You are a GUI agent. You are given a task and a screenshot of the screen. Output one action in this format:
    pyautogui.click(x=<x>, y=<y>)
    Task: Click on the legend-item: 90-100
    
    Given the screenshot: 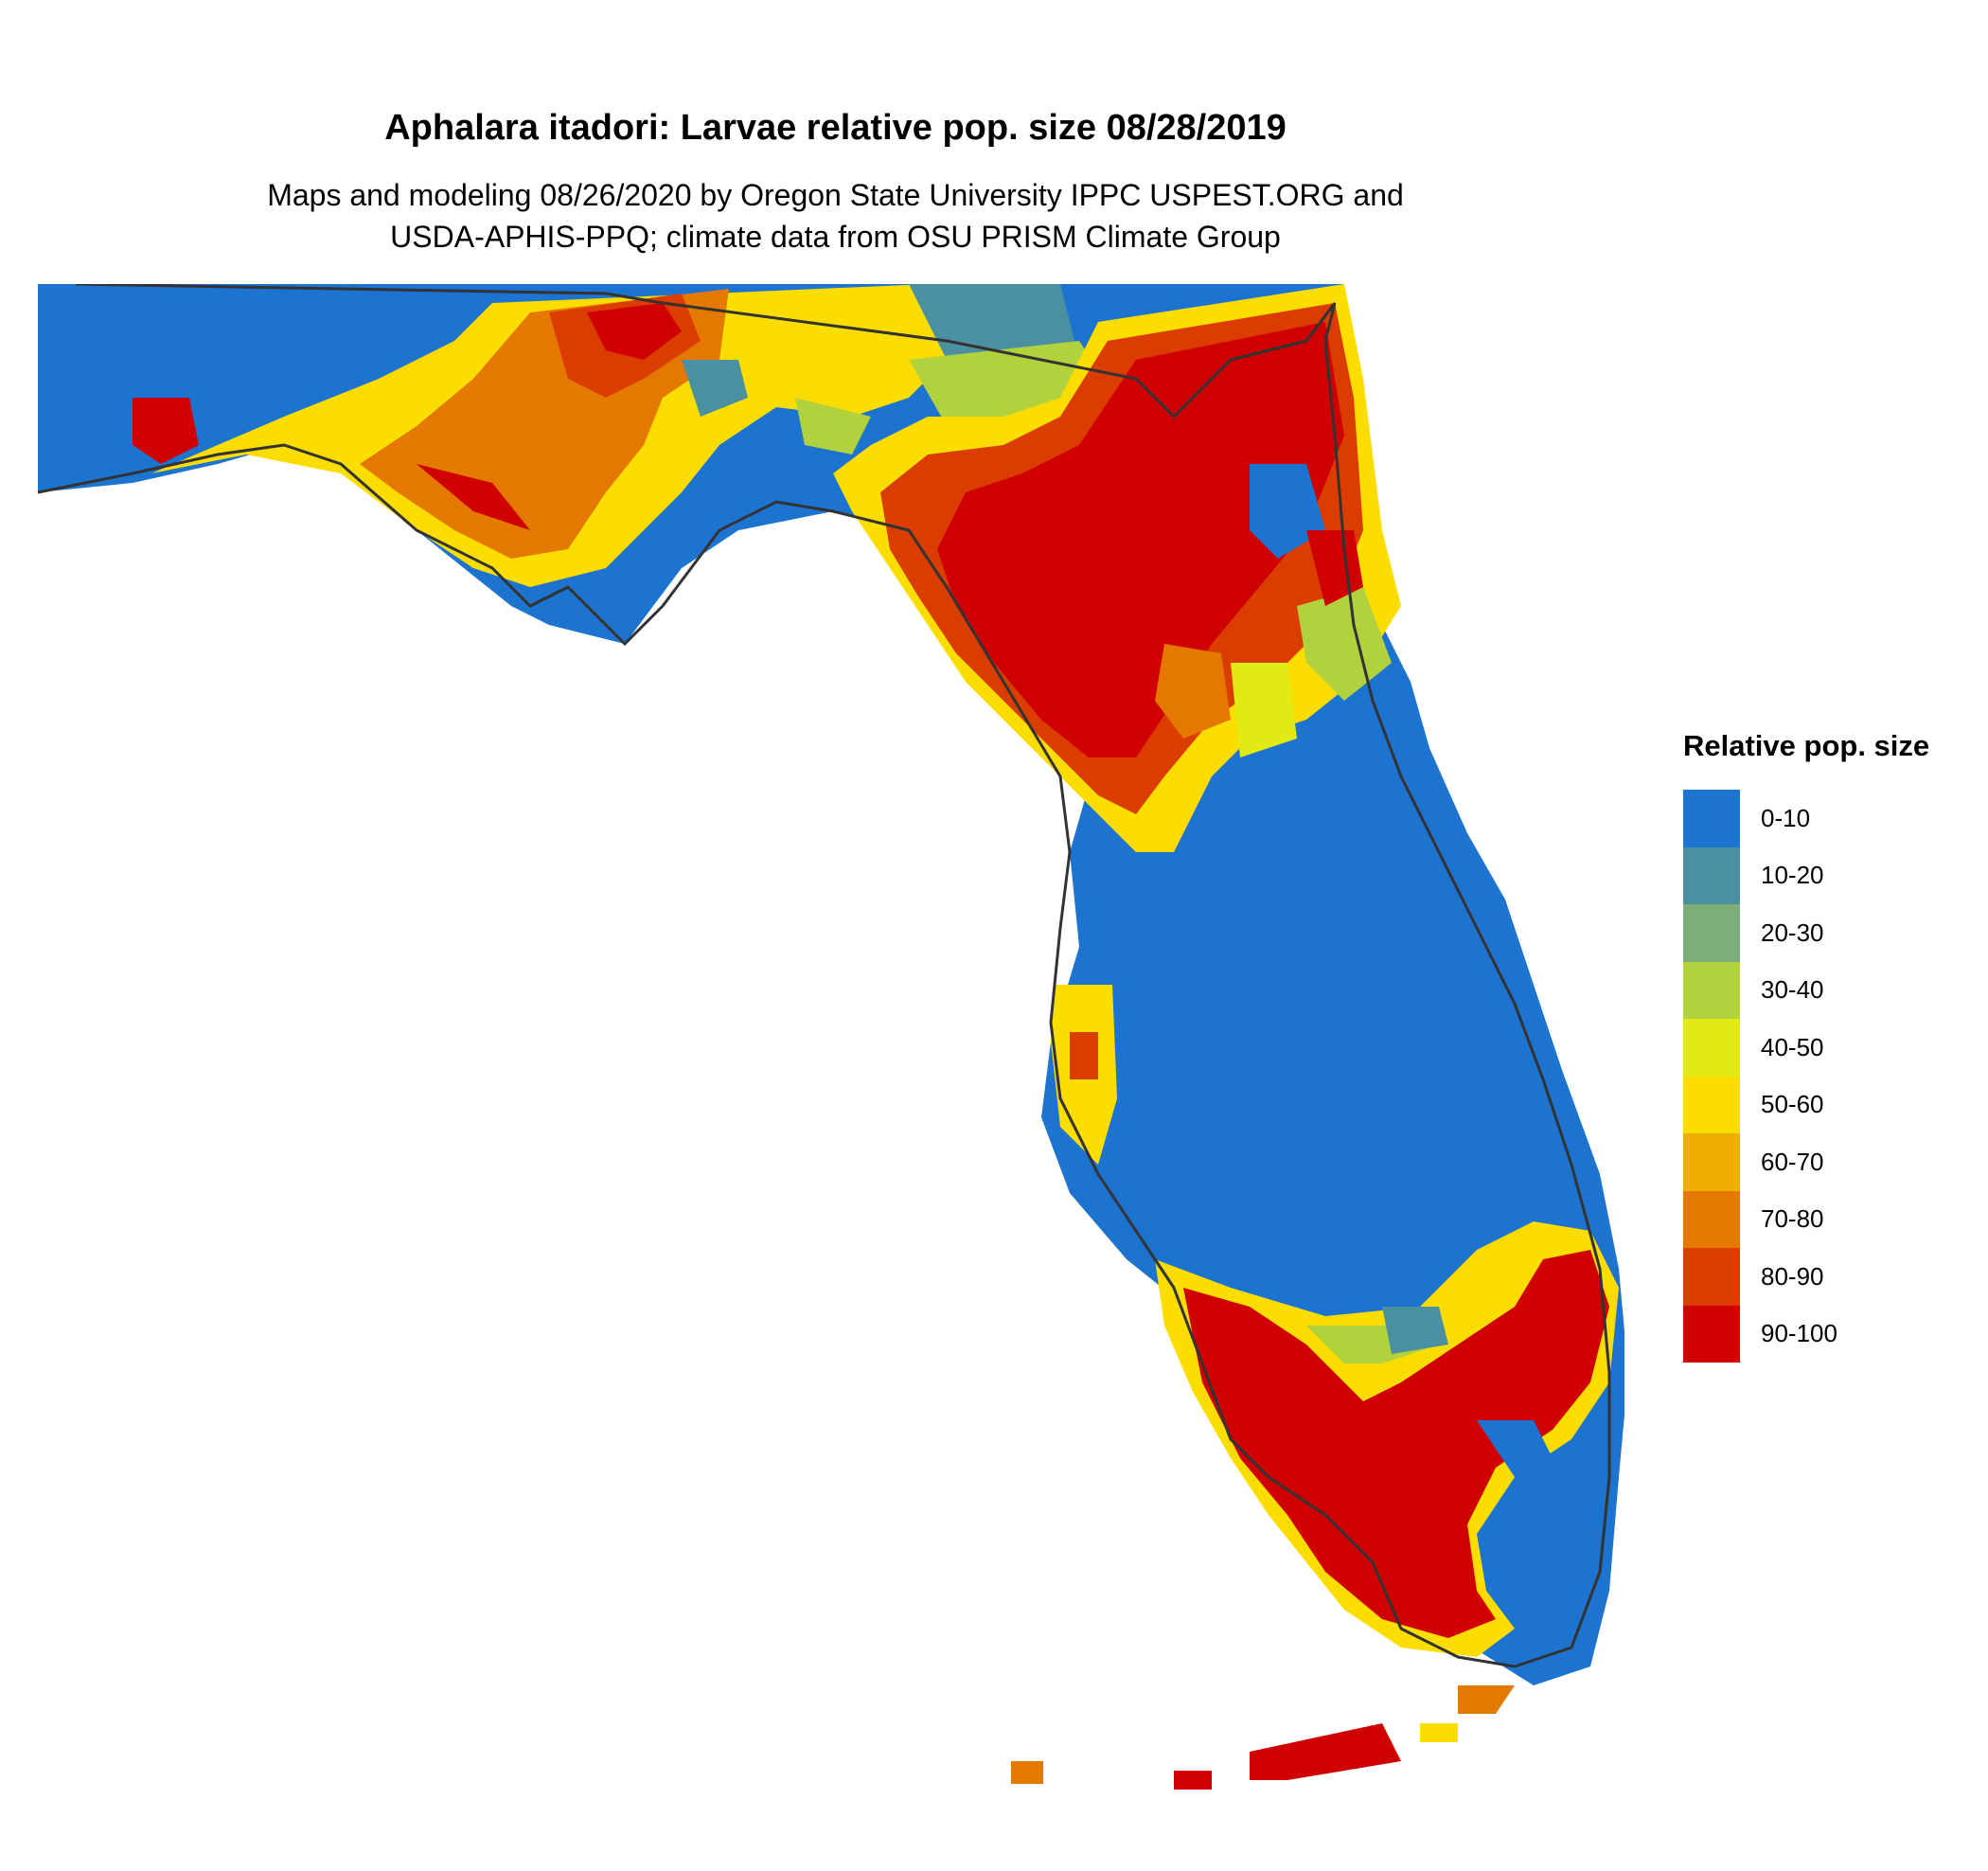 What is the action you would take?
    pyautogui.click(x=1825, y=1334)
    